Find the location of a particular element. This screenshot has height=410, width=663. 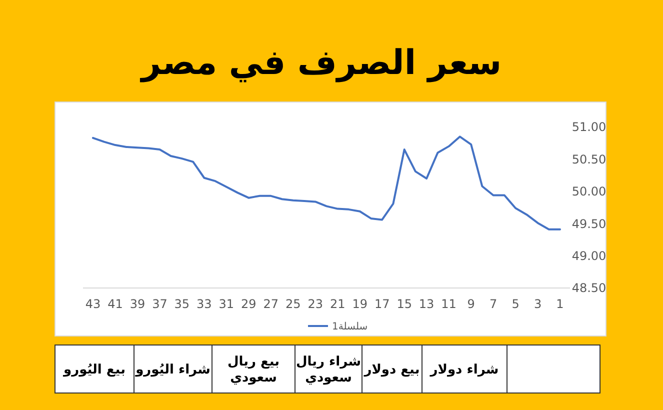

legend-label: سلسلة1 is located at coordinates (350, 327).